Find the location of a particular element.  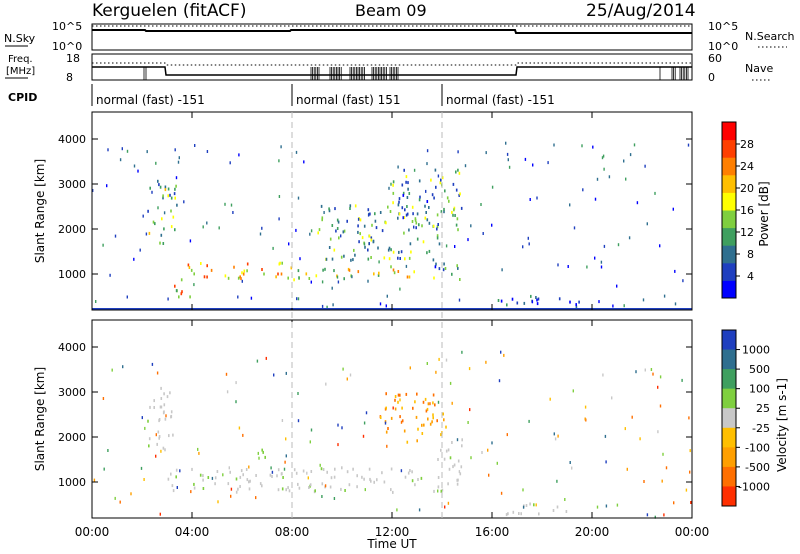

cpid-segment-label: normal (fast) -151 is located at coordinates (150, 100).